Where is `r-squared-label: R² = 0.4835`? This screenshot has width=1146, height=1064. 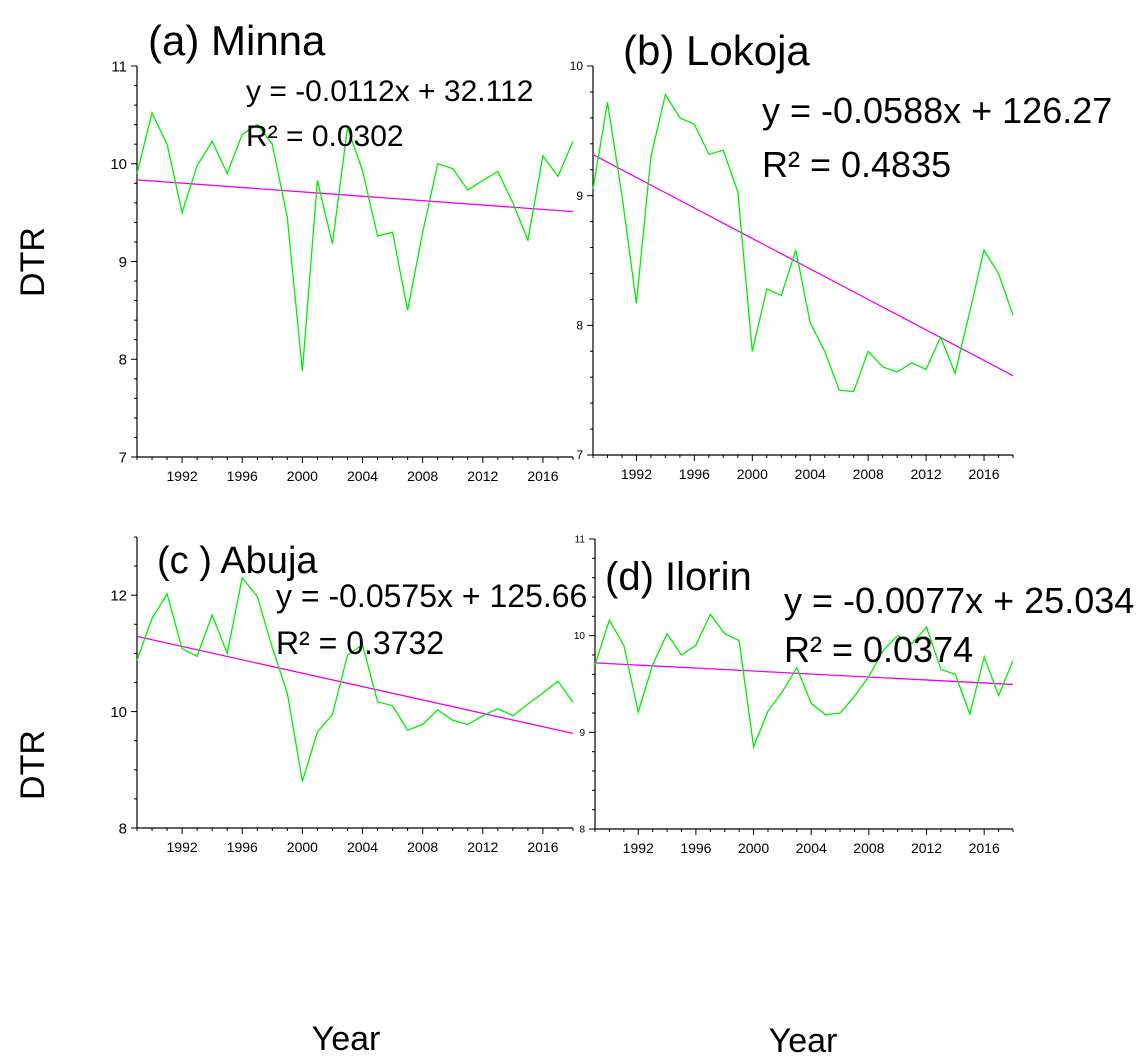 r-squared-label: R² = 0.4835 is located at coordinates (856, 164).